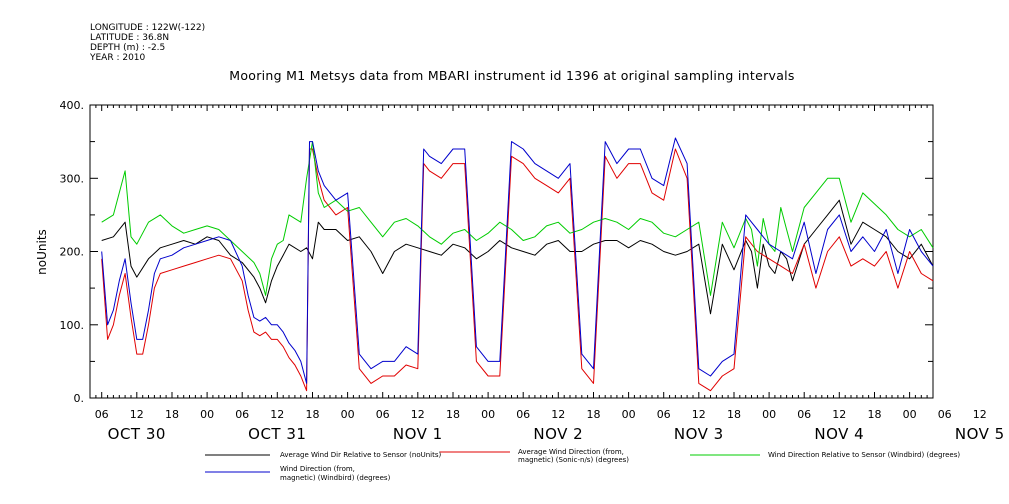  Describe the element at coordinates (42, 252) in the screenshot. I see `y-axis-label: noUnits` at that location.